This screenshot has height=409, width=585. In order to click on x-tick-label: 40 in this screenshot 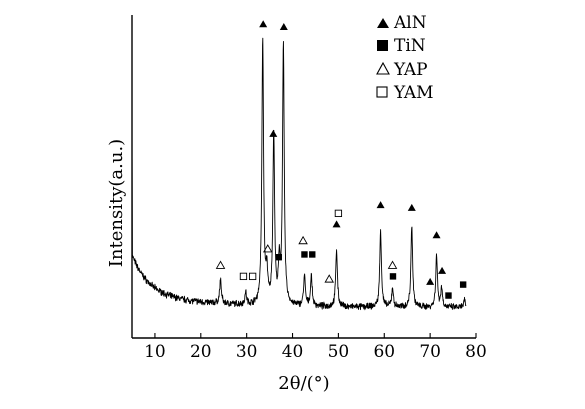, I will do `click(293, 352)`.